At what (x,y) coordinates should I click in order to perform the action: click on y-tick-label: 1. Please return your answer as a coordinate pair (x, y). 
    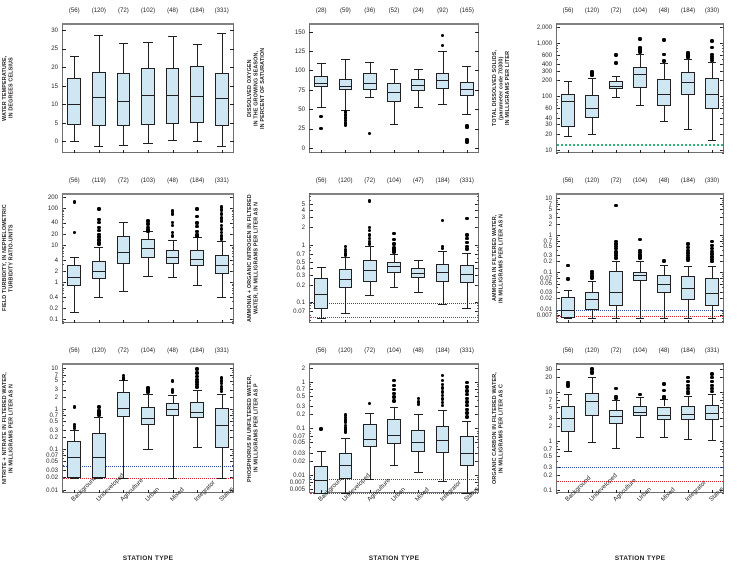
    Looking at the image, I should click on (303, 245).